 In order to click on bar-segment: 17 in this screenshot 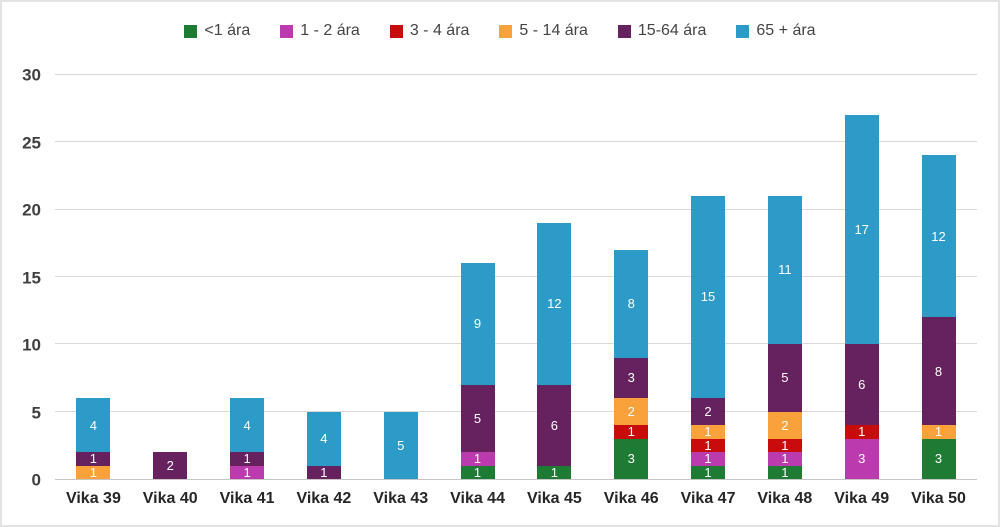, I will do `click(861, 229)`.